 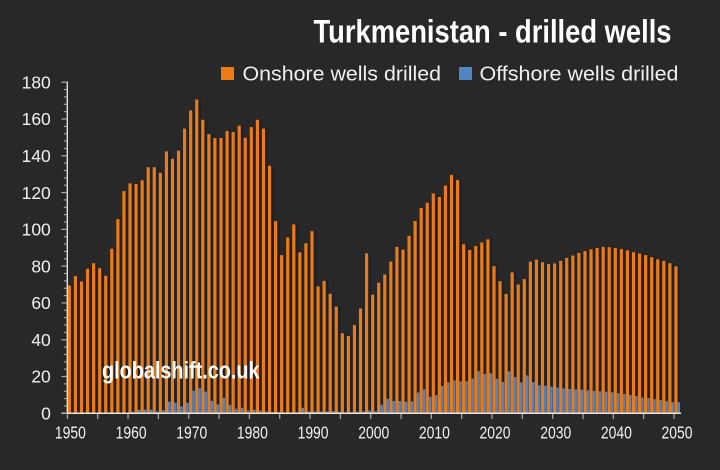 I want to click on svg-text: 2020, so click(x=495, y=433).